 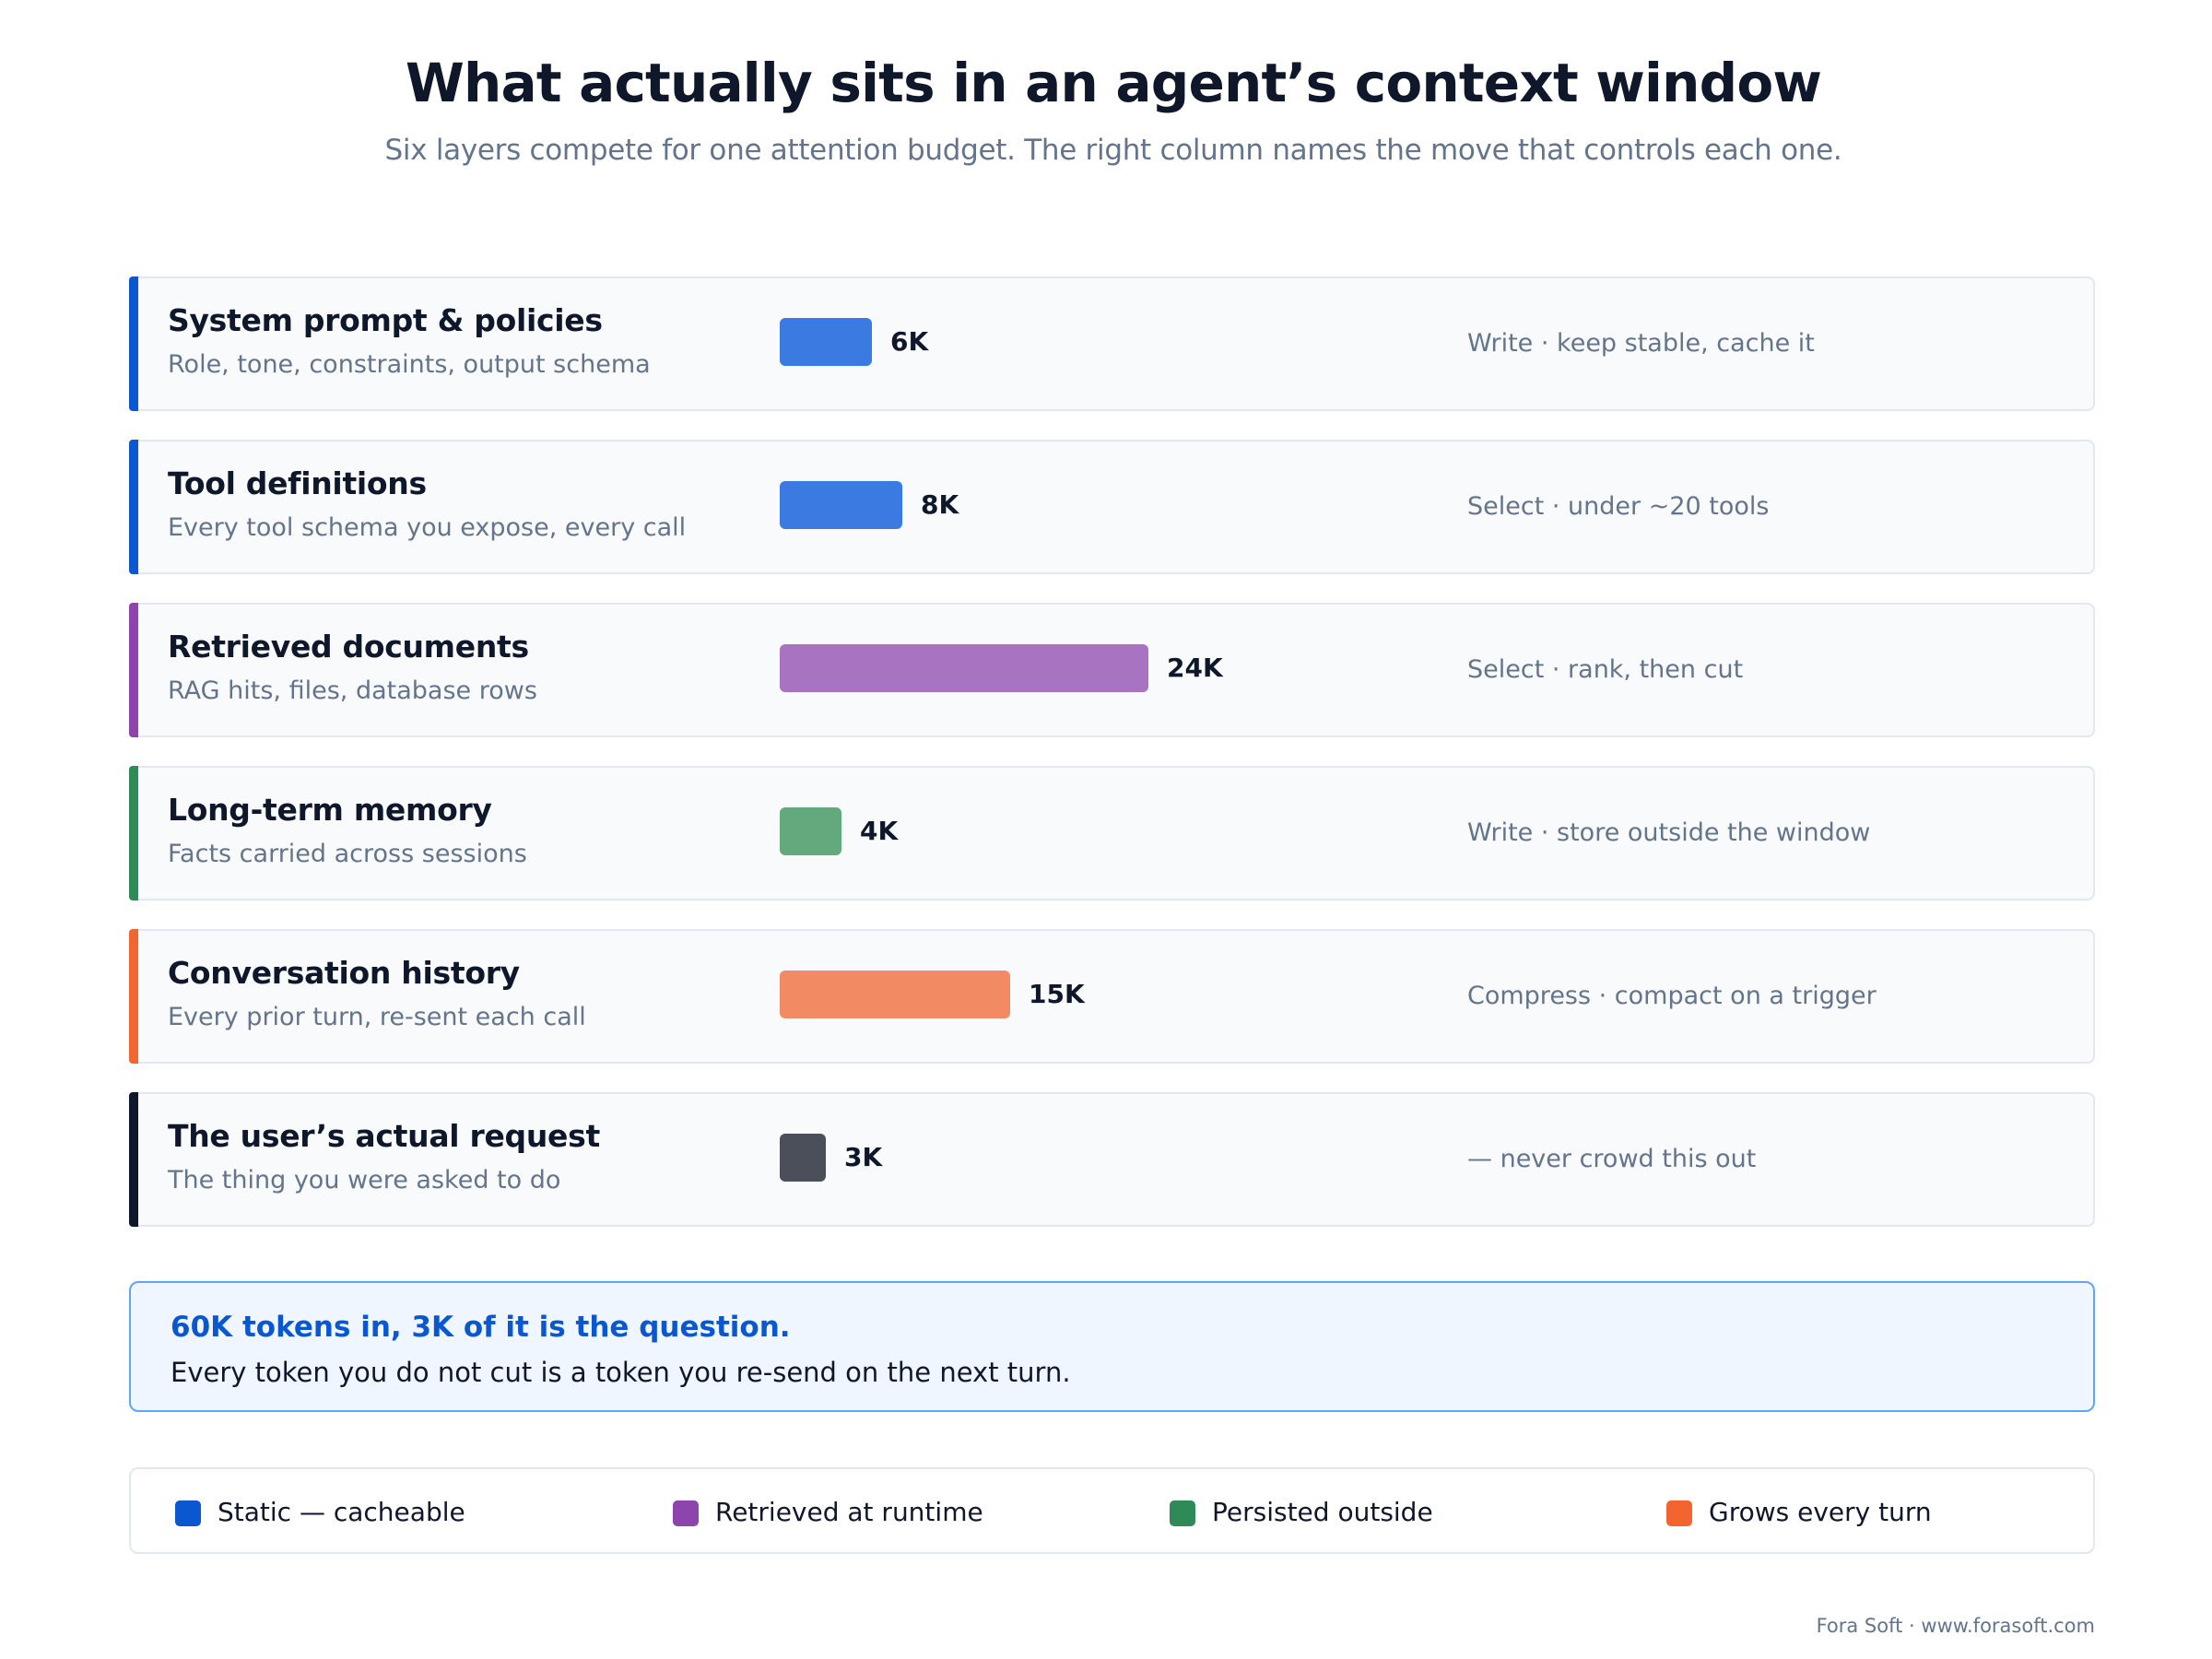 I want to click on legend-label: Retrieved at runtime, so click(x=849, y=1512).